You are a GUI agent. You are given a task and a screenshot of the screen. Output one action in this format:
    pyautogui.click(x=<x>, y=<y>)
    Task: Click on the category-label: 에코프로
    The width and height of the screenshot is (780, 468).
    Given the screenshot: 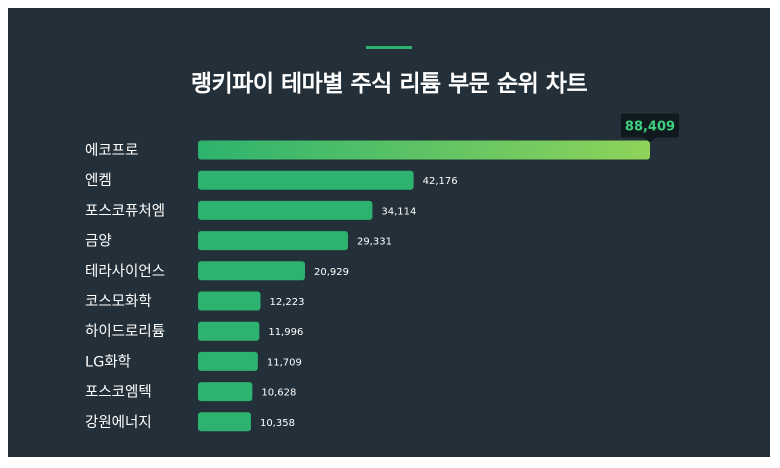 What is the action you would take?
    pyautogui.click(x=111, y=150)
    